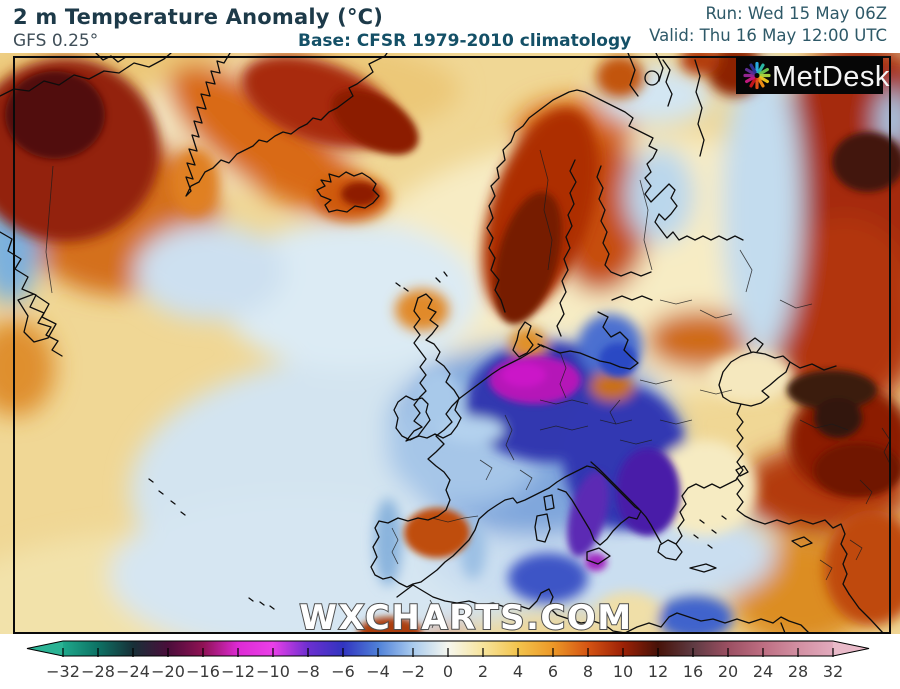 The image size is (900, 689). Describe the element at coordinates (553, 671) in the screenshot. I see `svg-text: 6` at that location.